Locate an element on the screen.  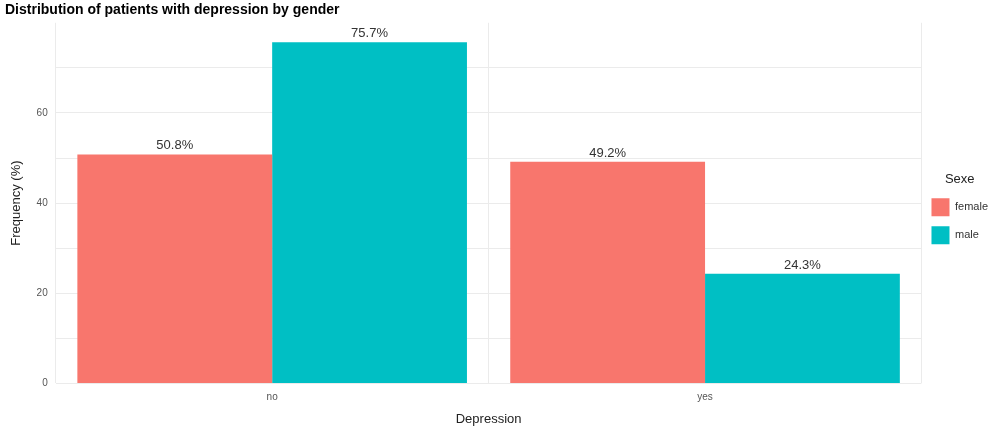
y-tick-label: 20 is located at coordinates (42, 292).